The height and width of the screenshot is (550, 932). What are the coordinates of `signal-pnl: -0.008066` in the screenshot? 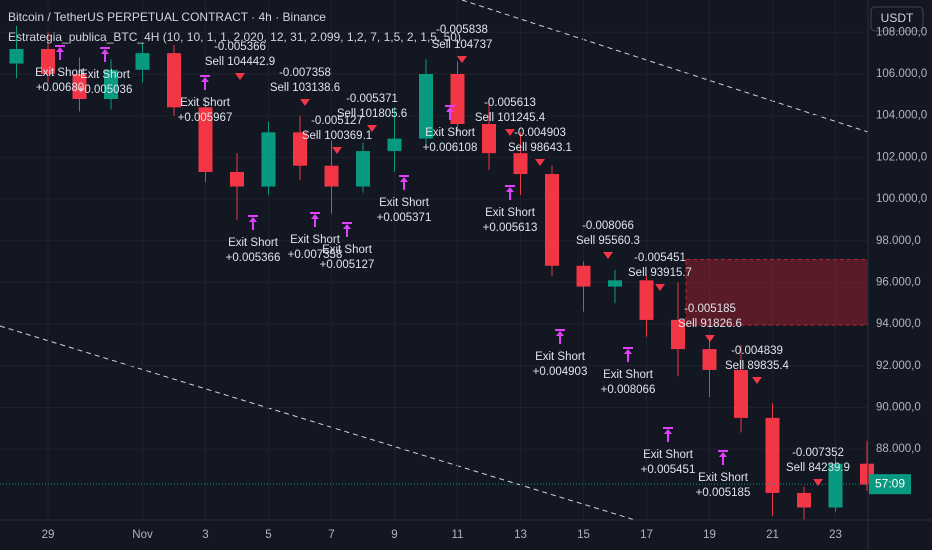 It's located at (608, 226).